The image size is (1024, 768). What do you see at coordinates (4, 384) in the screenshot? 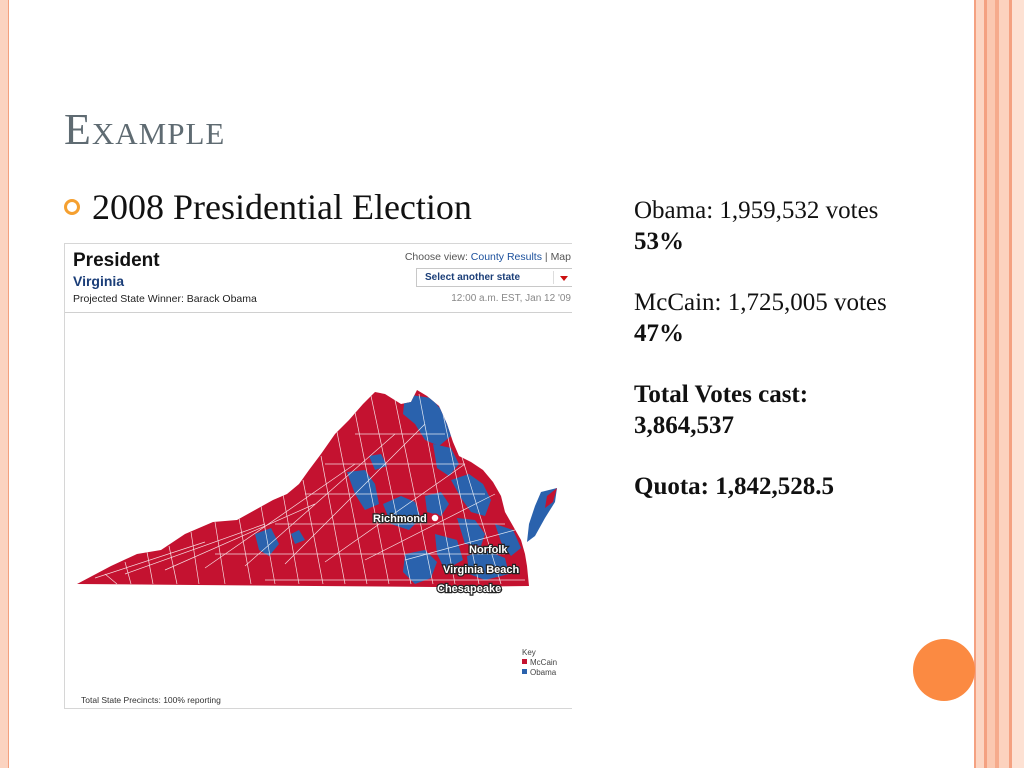
I see `left-border` at bounding box center [4, 384].